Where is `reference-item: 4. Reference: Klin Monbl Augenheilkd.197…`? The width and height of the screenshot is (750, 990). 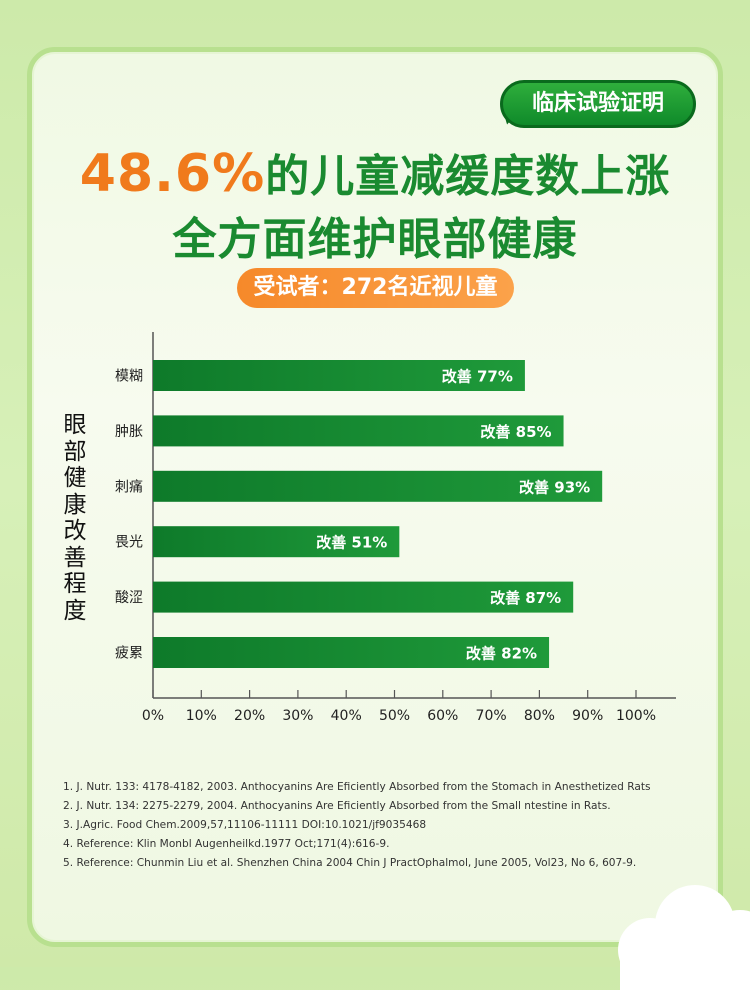
reference-item: 4. Reference: Klin Monbl Augenheilkd.197… is located at coordinates (226, 844).